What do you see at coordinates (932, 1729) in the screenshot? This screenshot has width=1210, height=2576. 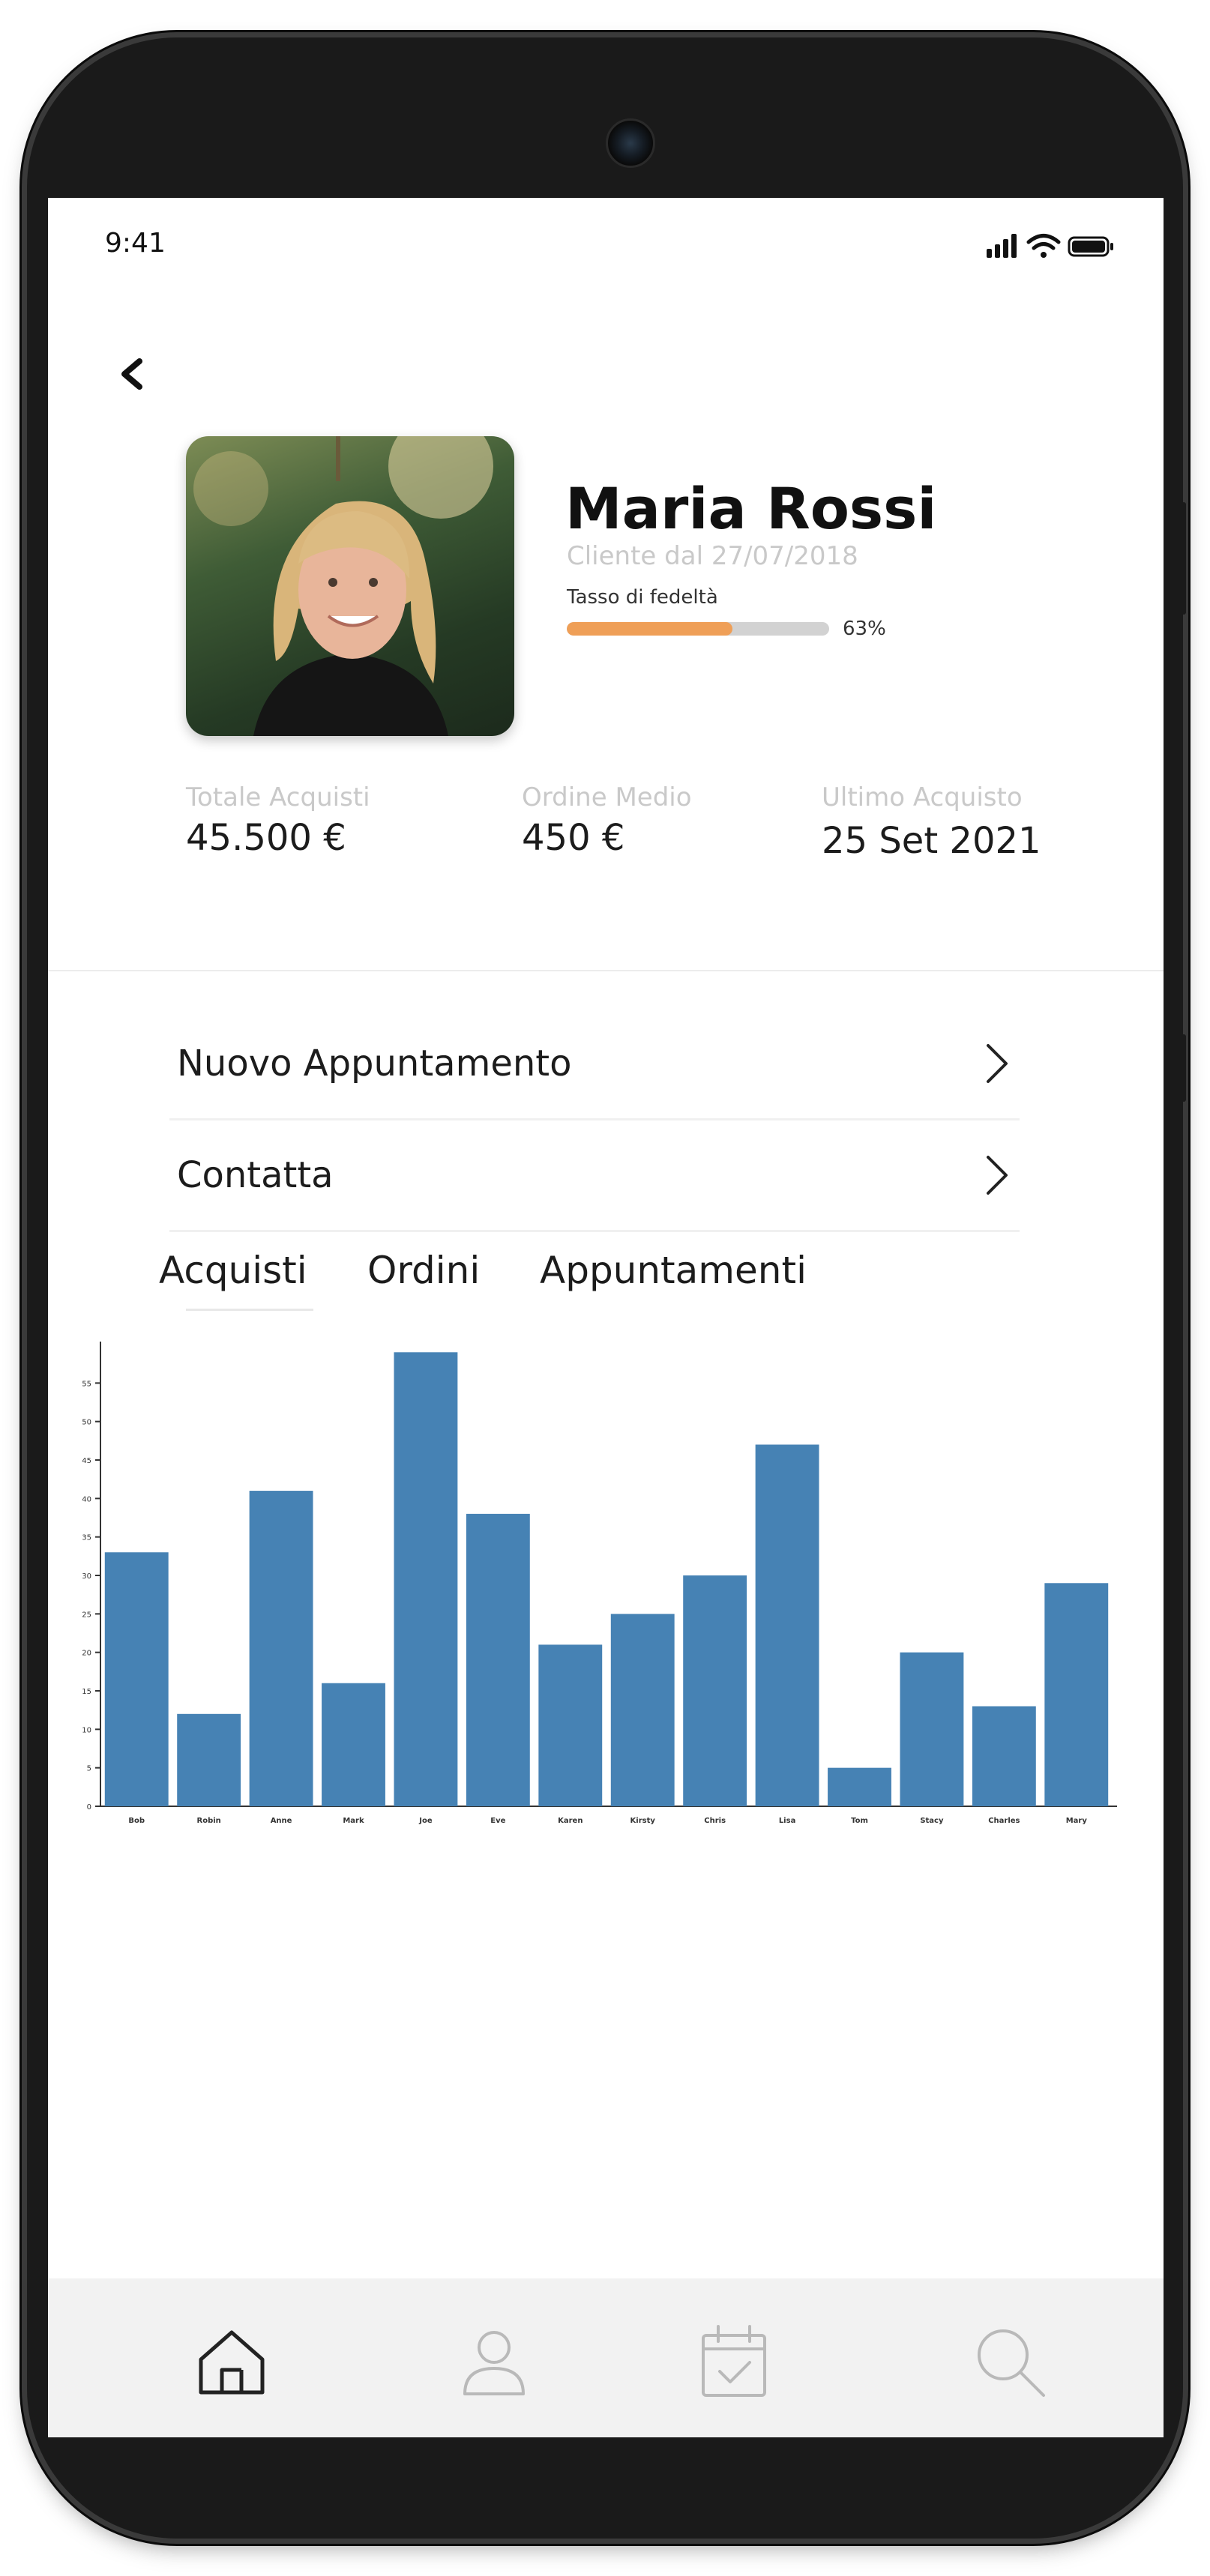 I see `bar-stacy` at bounding box center [932, 1729].